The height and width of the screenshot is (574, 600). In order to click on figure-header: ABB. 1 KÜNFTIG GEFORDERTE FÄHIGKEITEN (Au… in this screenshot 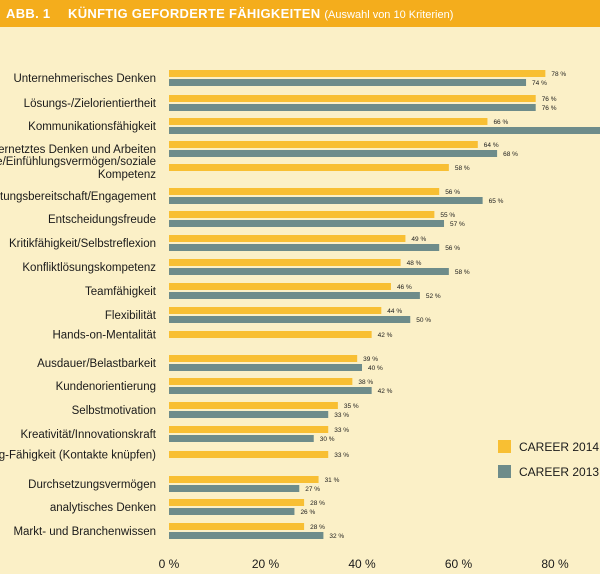, I will do `click(300, 13)`.